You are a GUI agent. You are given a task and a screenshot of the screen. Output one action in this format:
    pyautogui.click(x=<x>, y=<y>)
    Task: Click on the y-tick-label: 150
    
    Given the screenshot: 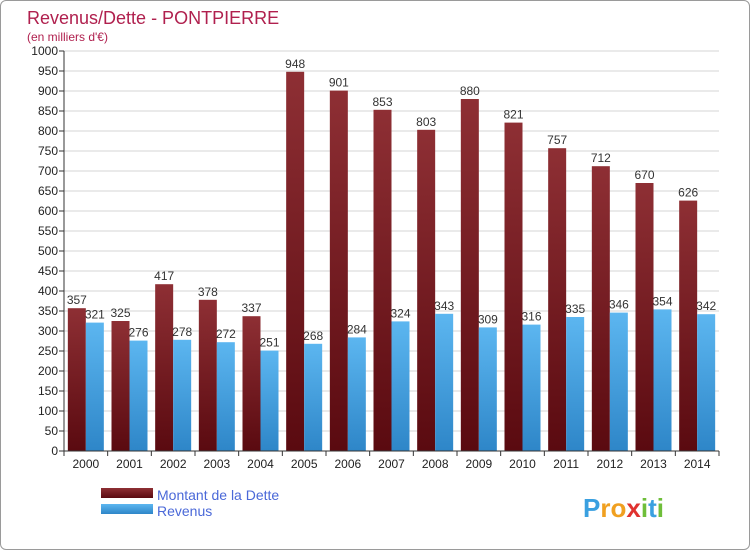 What is the action you would take?
    pyautogui.click(x=48, y=391)
    